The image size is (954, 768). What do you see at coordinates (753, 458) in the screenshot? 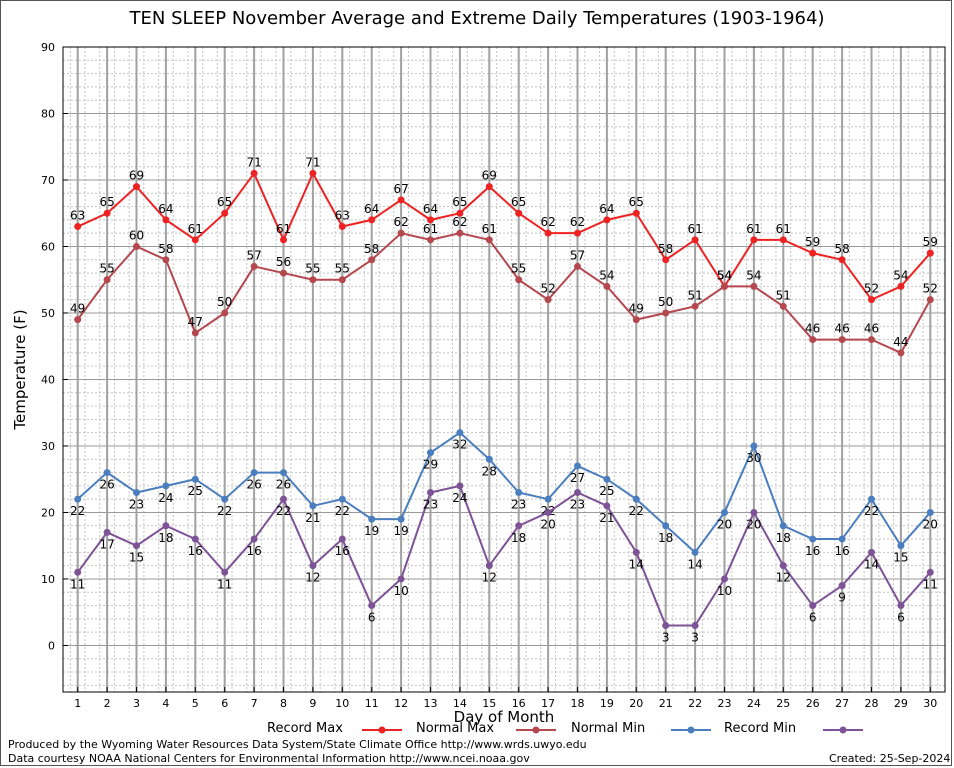
I see `data-label-normal-min: 30` at bounding box center [753, 458].